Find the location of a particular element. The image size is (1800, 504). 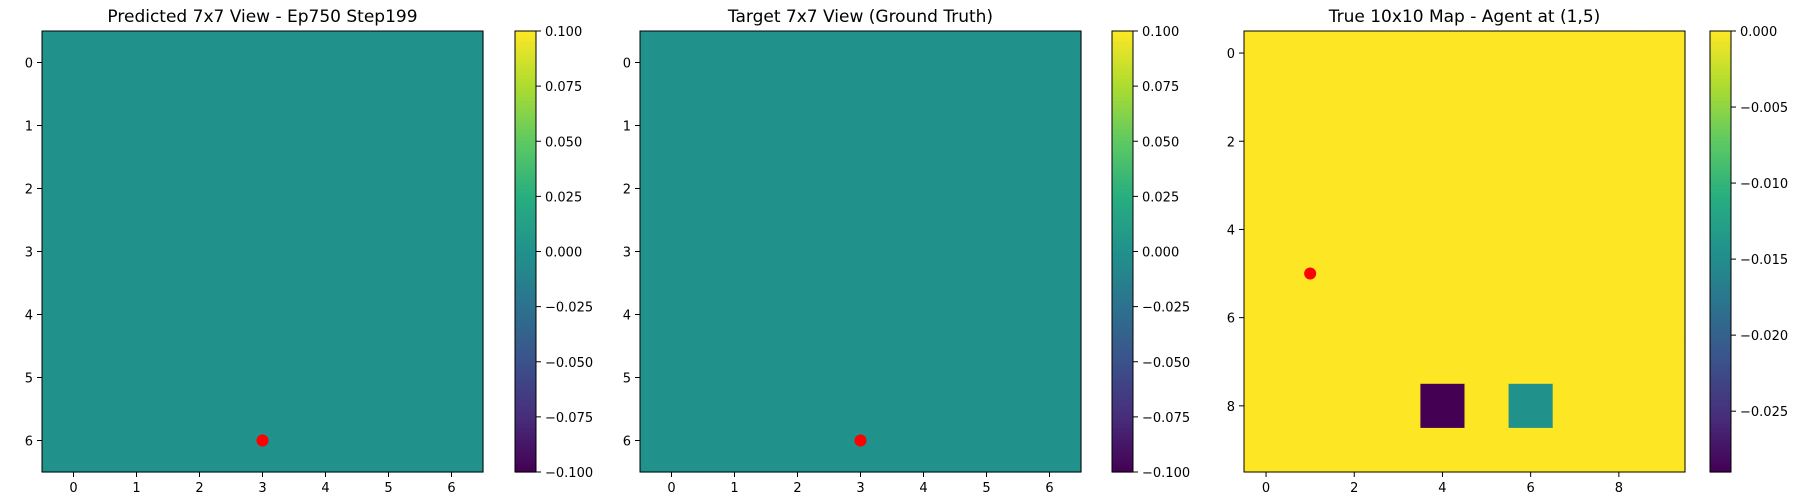

y-tick-label: 2 is located at coordinates (1231, 142).